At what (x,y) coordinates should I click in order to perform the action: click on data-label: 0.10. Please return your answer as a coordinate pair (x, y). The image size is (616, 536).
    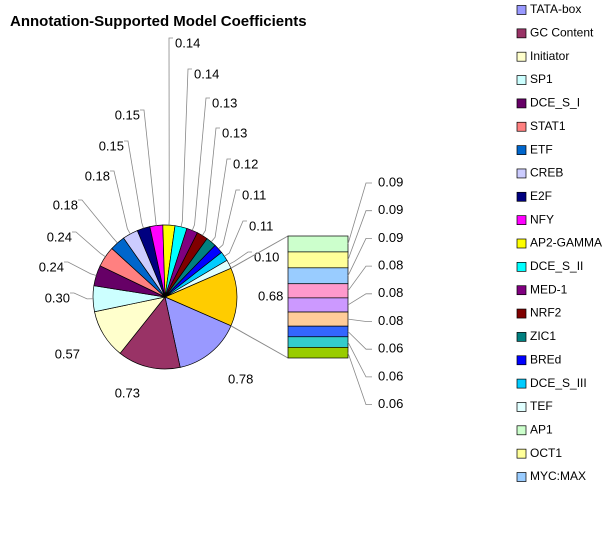
    Looking at the image, I should click on (266, 256).